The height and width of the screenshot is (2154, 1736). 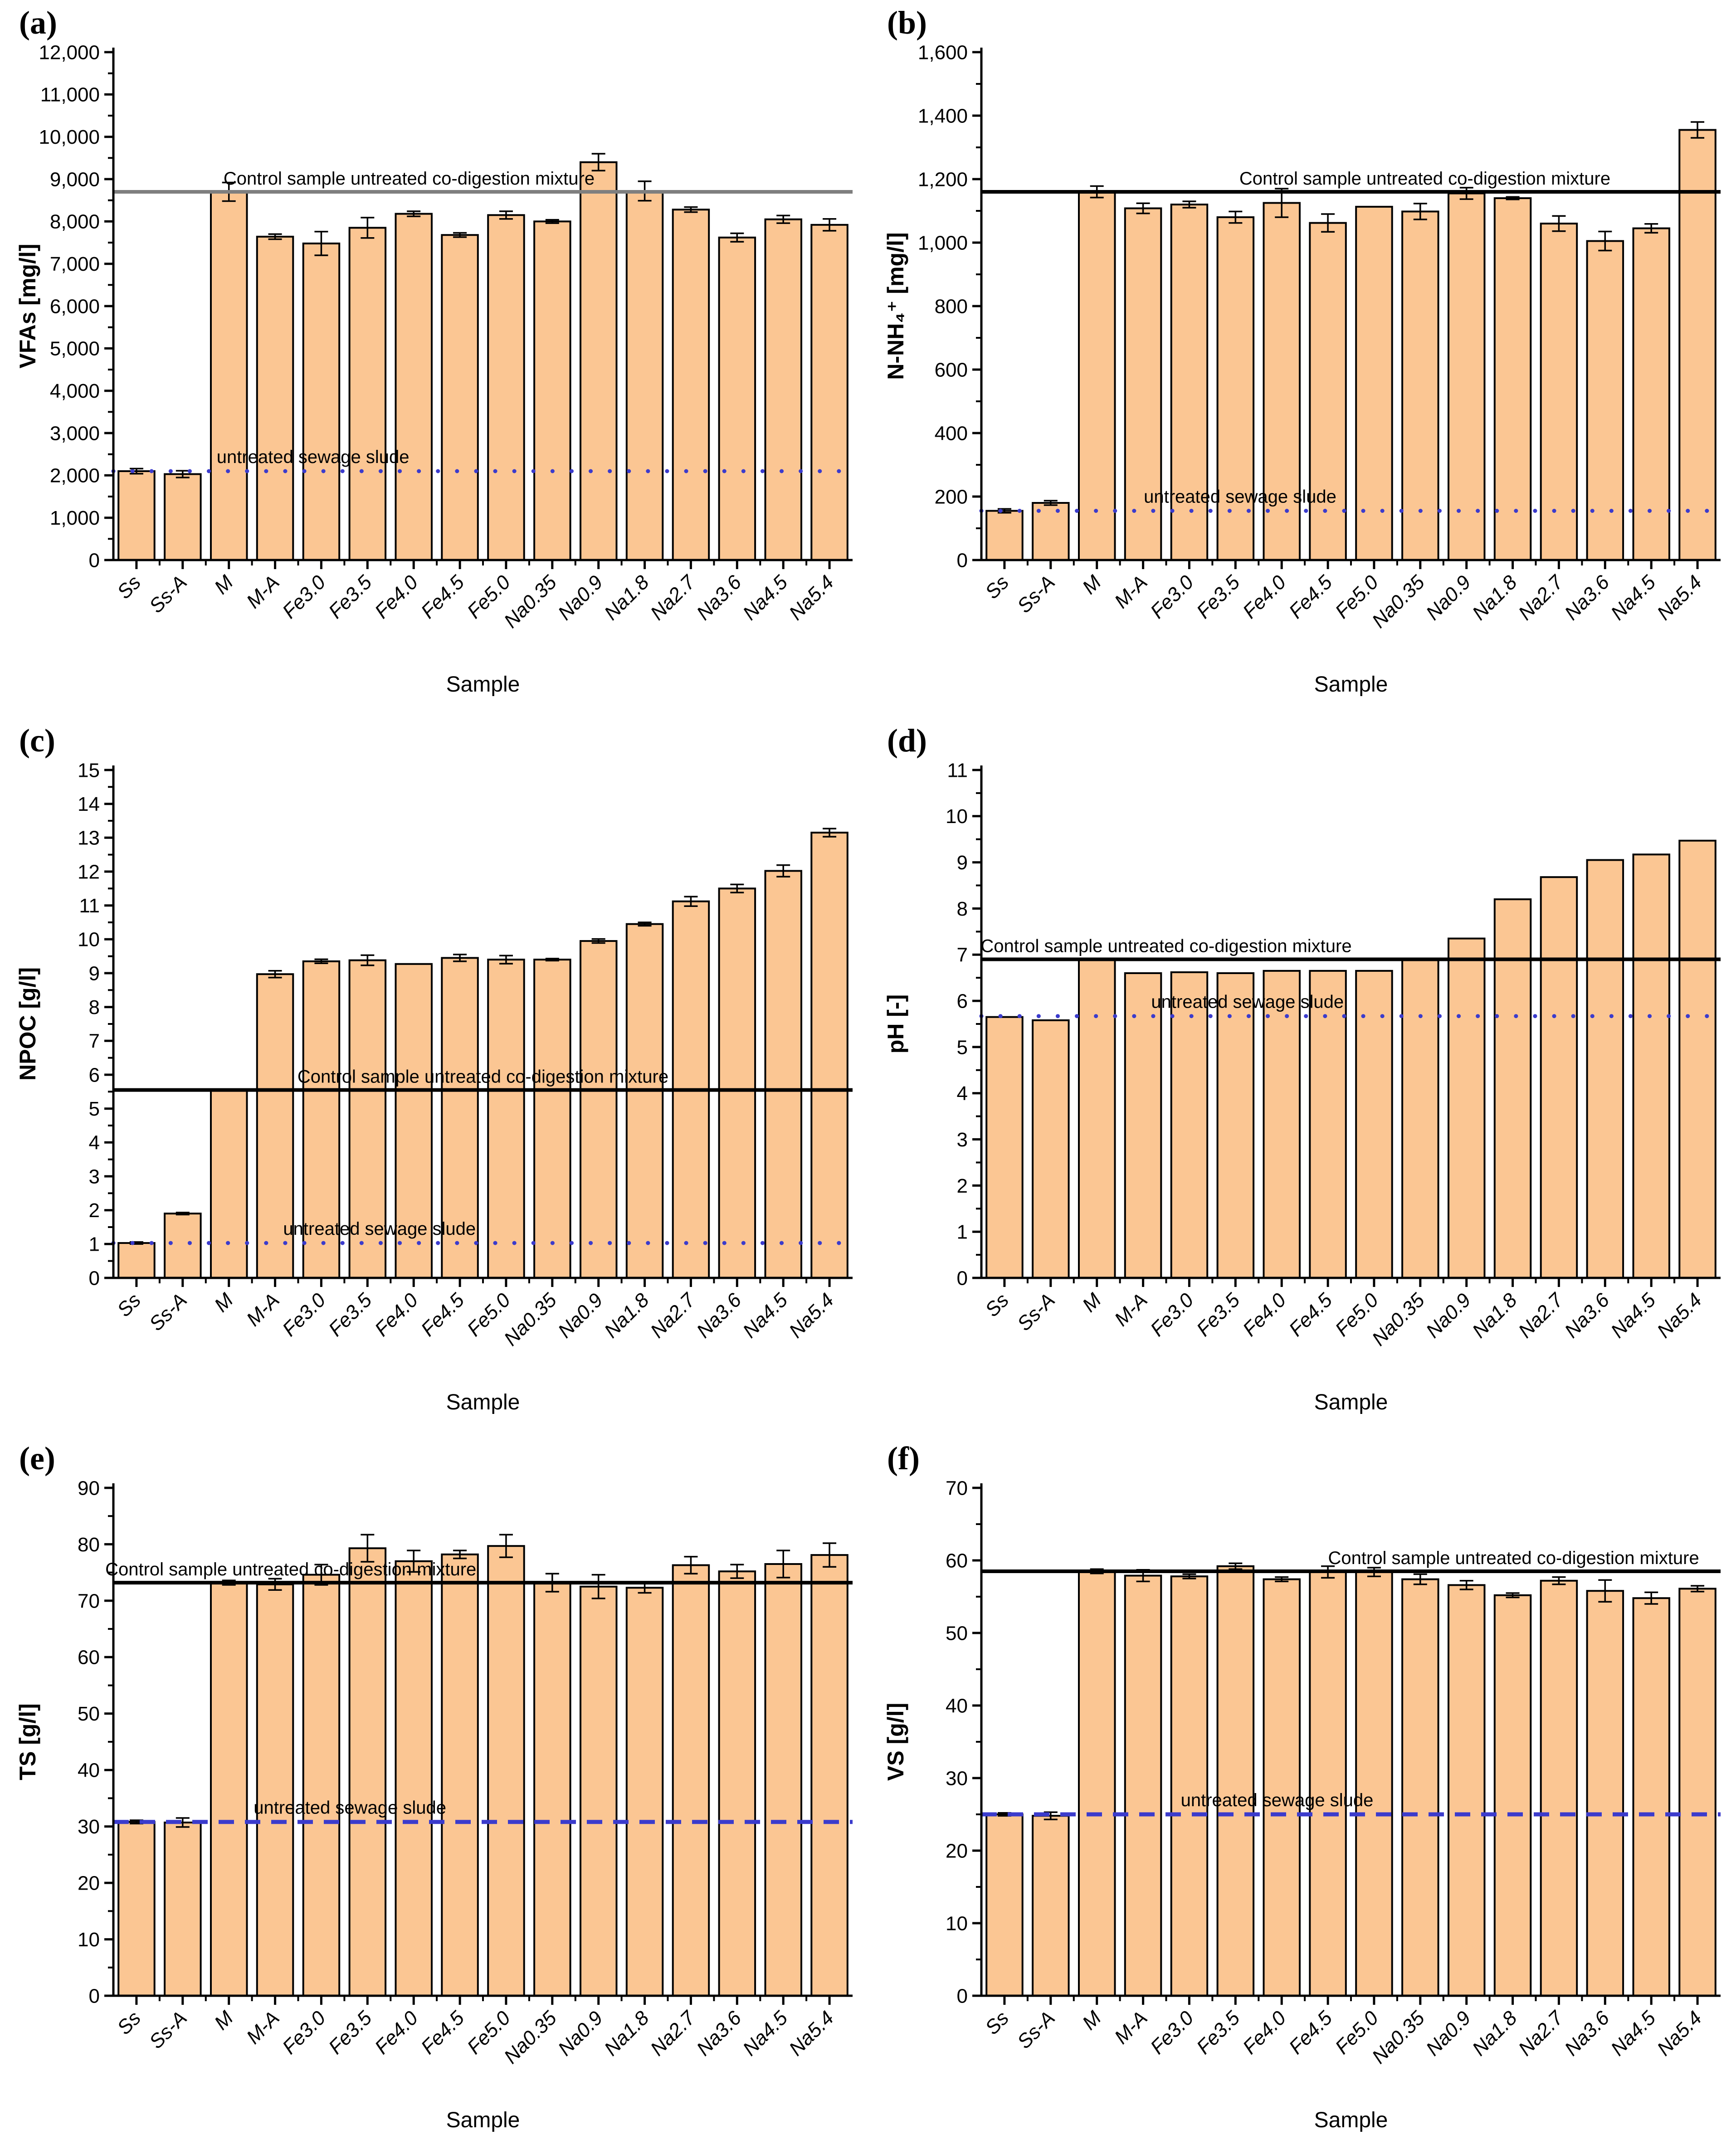 I want to click on error-bar-Ss, so click(x=136, y=471).